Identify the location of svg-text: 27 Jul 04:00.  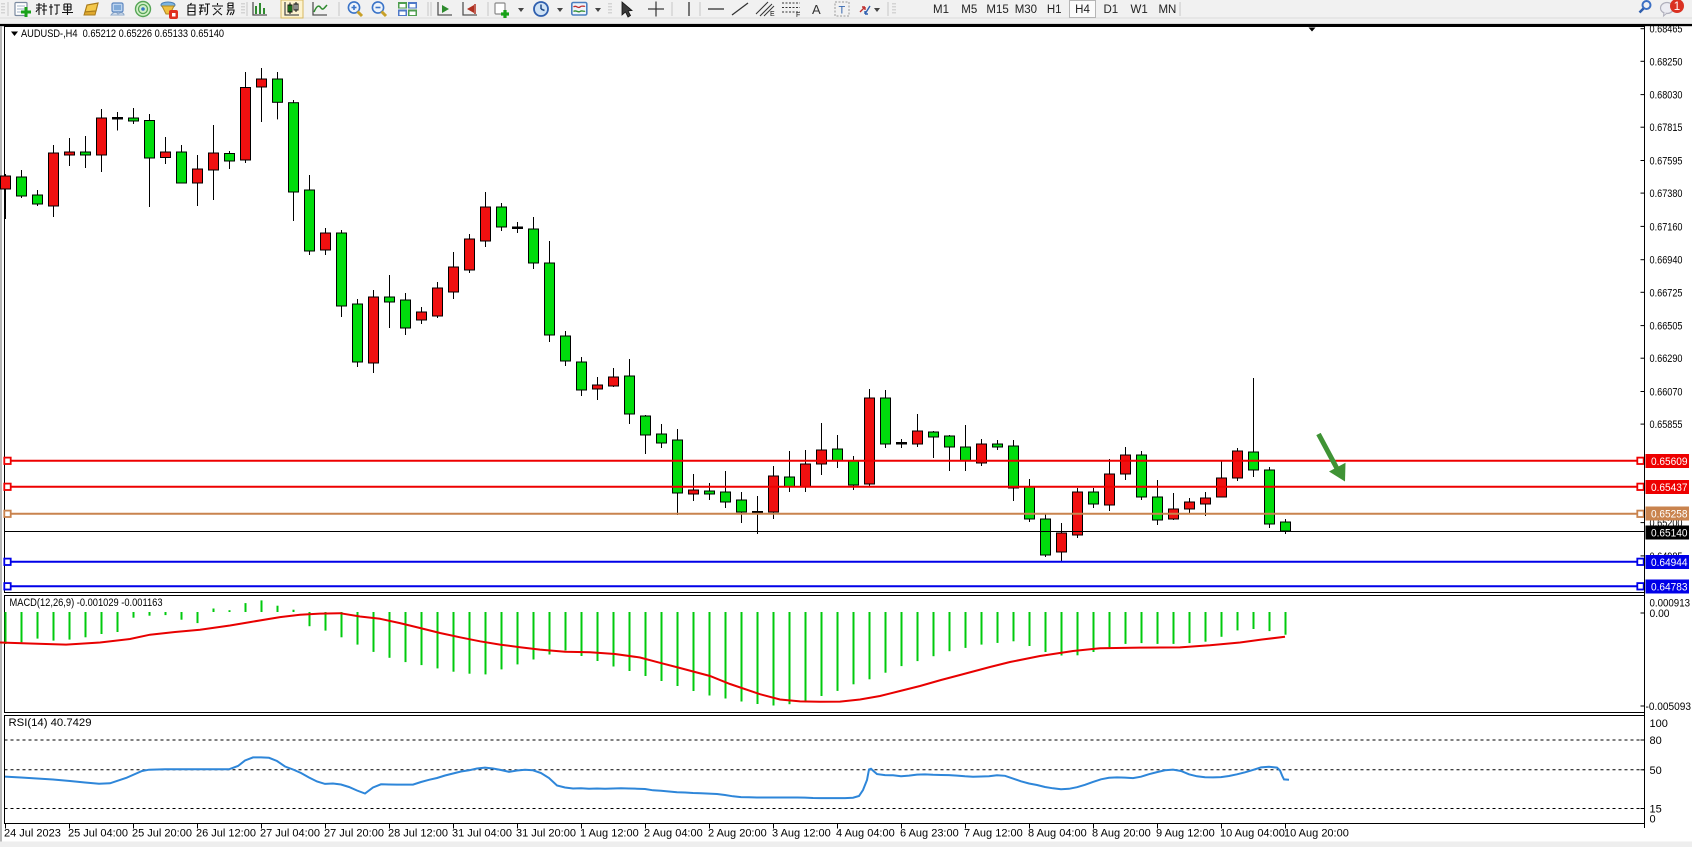
(290, 834).